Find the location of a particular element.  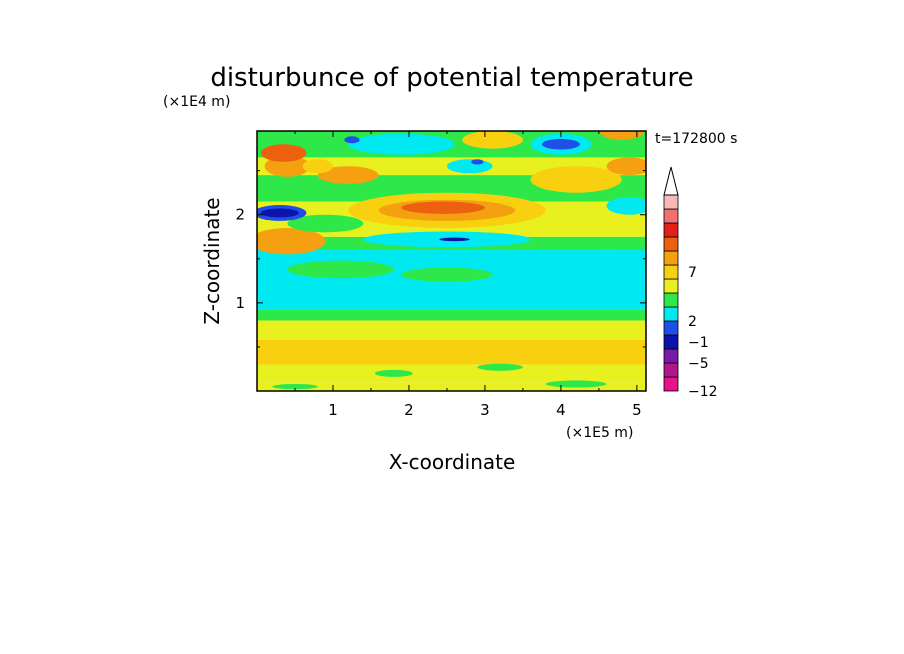

x-axis-label: X-coordinate is located at coordinates (452, 462).